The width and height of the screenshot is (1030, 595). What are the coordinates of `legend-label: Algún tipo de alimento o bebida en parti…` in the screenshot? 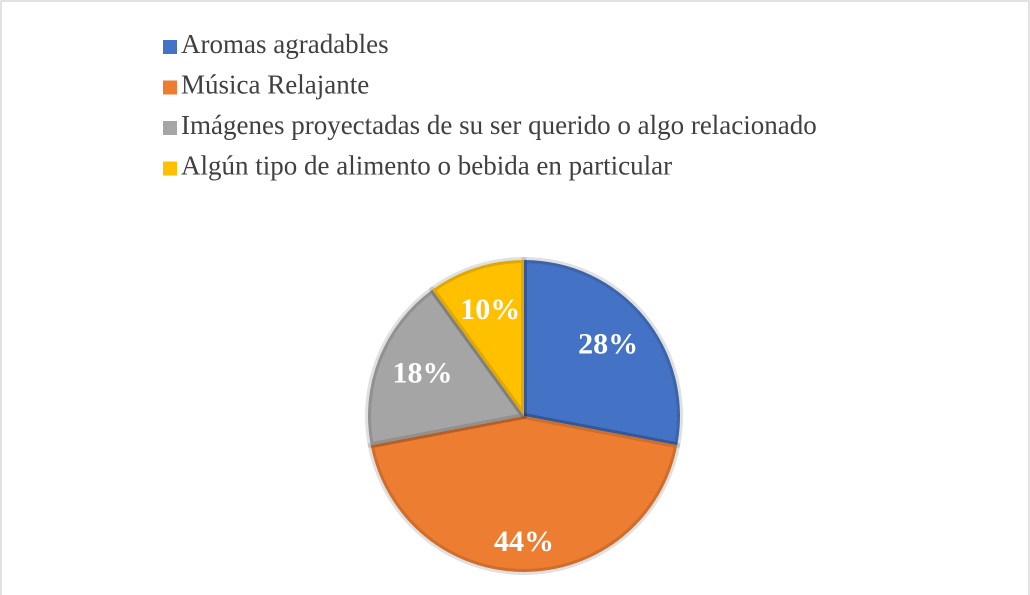 It's located at (426, 166).